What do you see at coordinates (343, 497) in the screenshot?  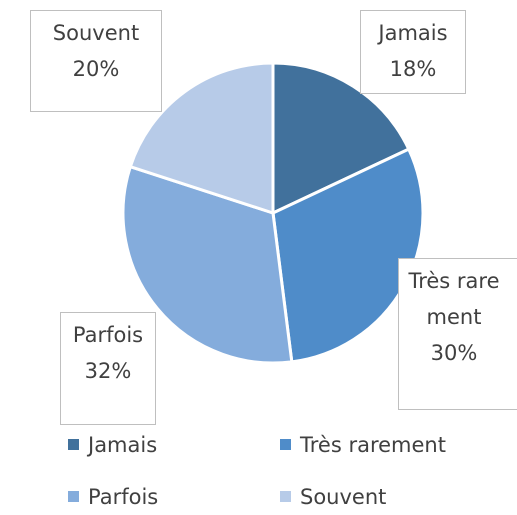 I see `legend-label: Souvent` at bounding box center [343, 497].